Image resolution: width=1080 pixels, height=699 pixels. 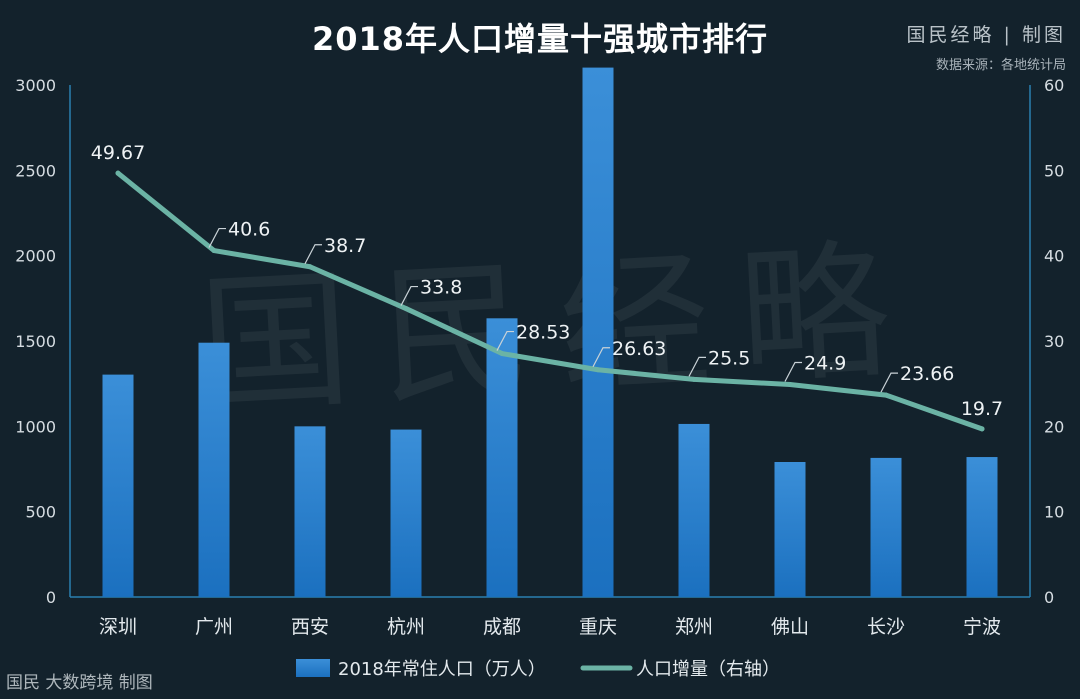 What do you see at coordinates (982, 627) in the screenshot?
I see `x-tick-label: 宁波` at bounding box center [982, 627].